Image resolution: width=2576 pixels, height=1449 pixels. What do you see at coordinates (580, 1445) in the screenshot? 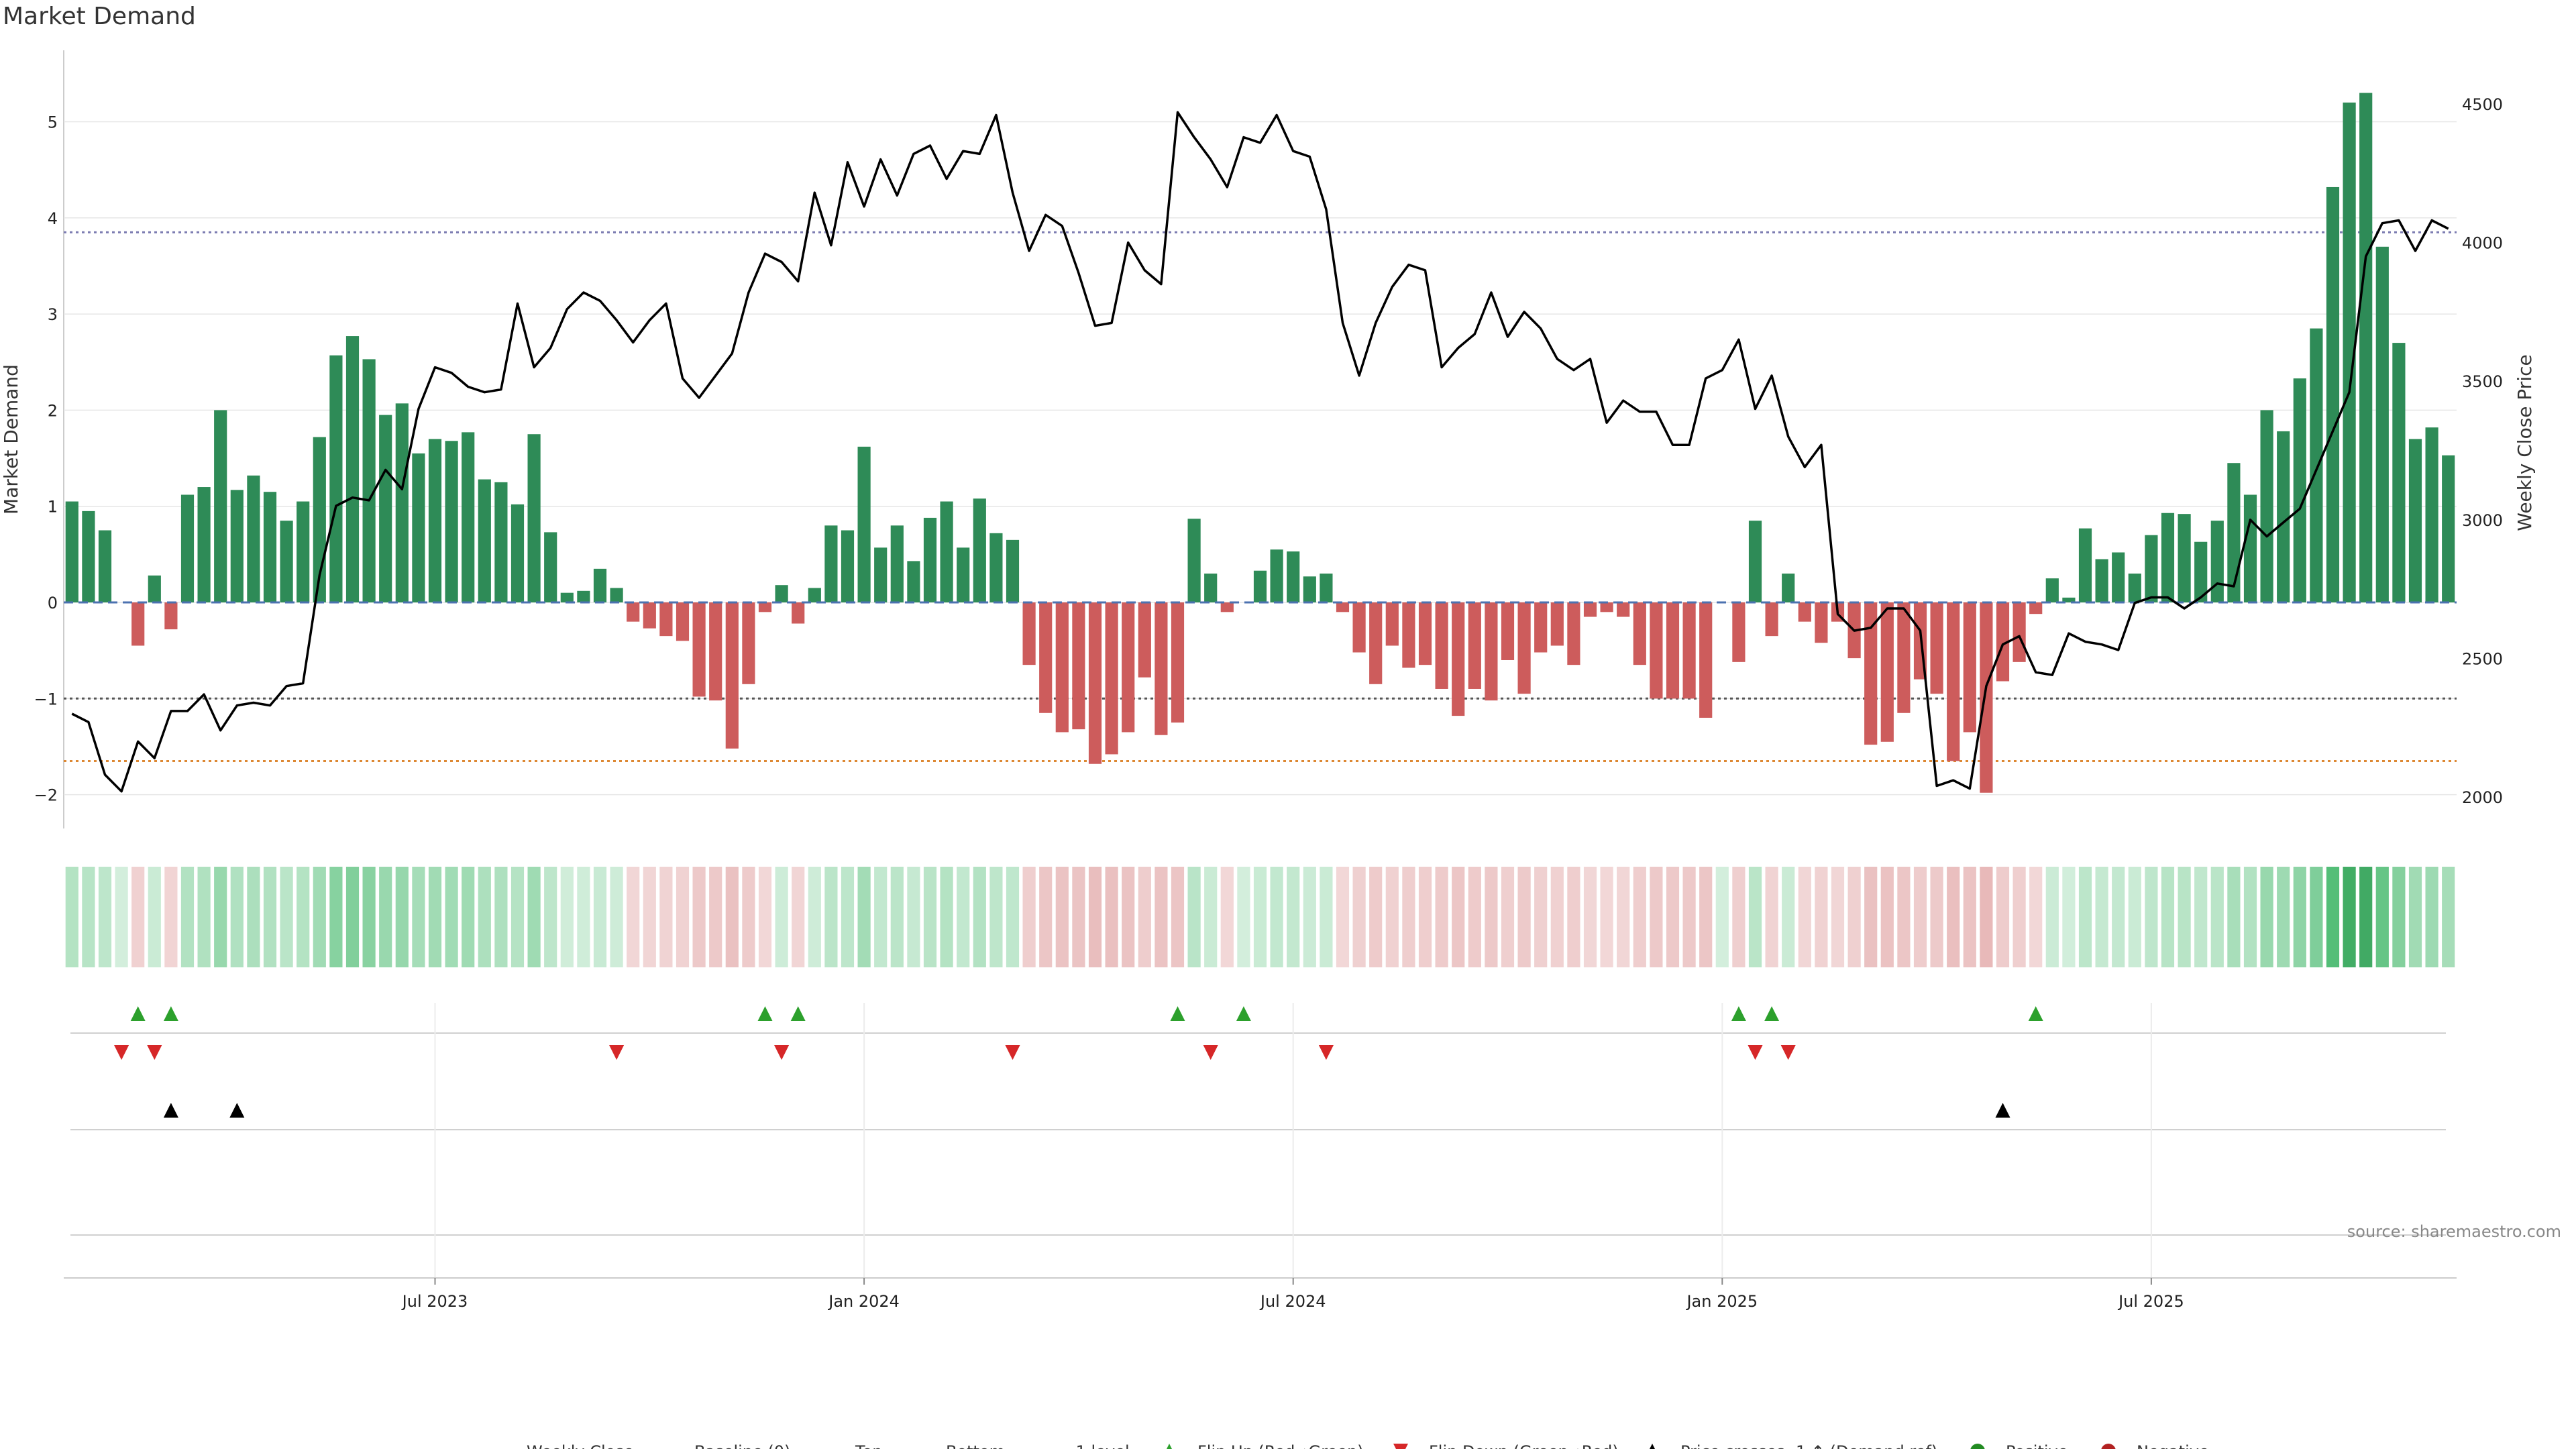
I see `legend-label: Weekly Close` at bounding box center [580, 1445].